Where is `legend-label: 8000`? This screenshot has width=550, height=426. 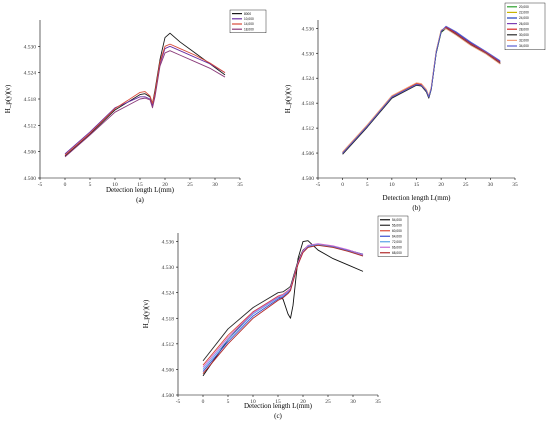 legend-label: 8000 is located at coordinates (247, 14).